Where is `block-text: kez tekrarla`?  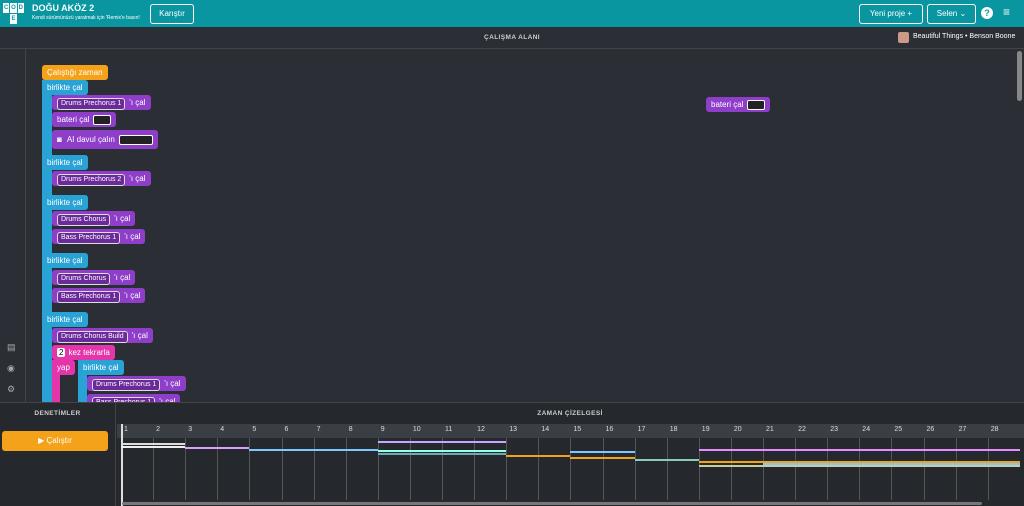 block-text: kez tekrarla is located at coordinates (89, 352).